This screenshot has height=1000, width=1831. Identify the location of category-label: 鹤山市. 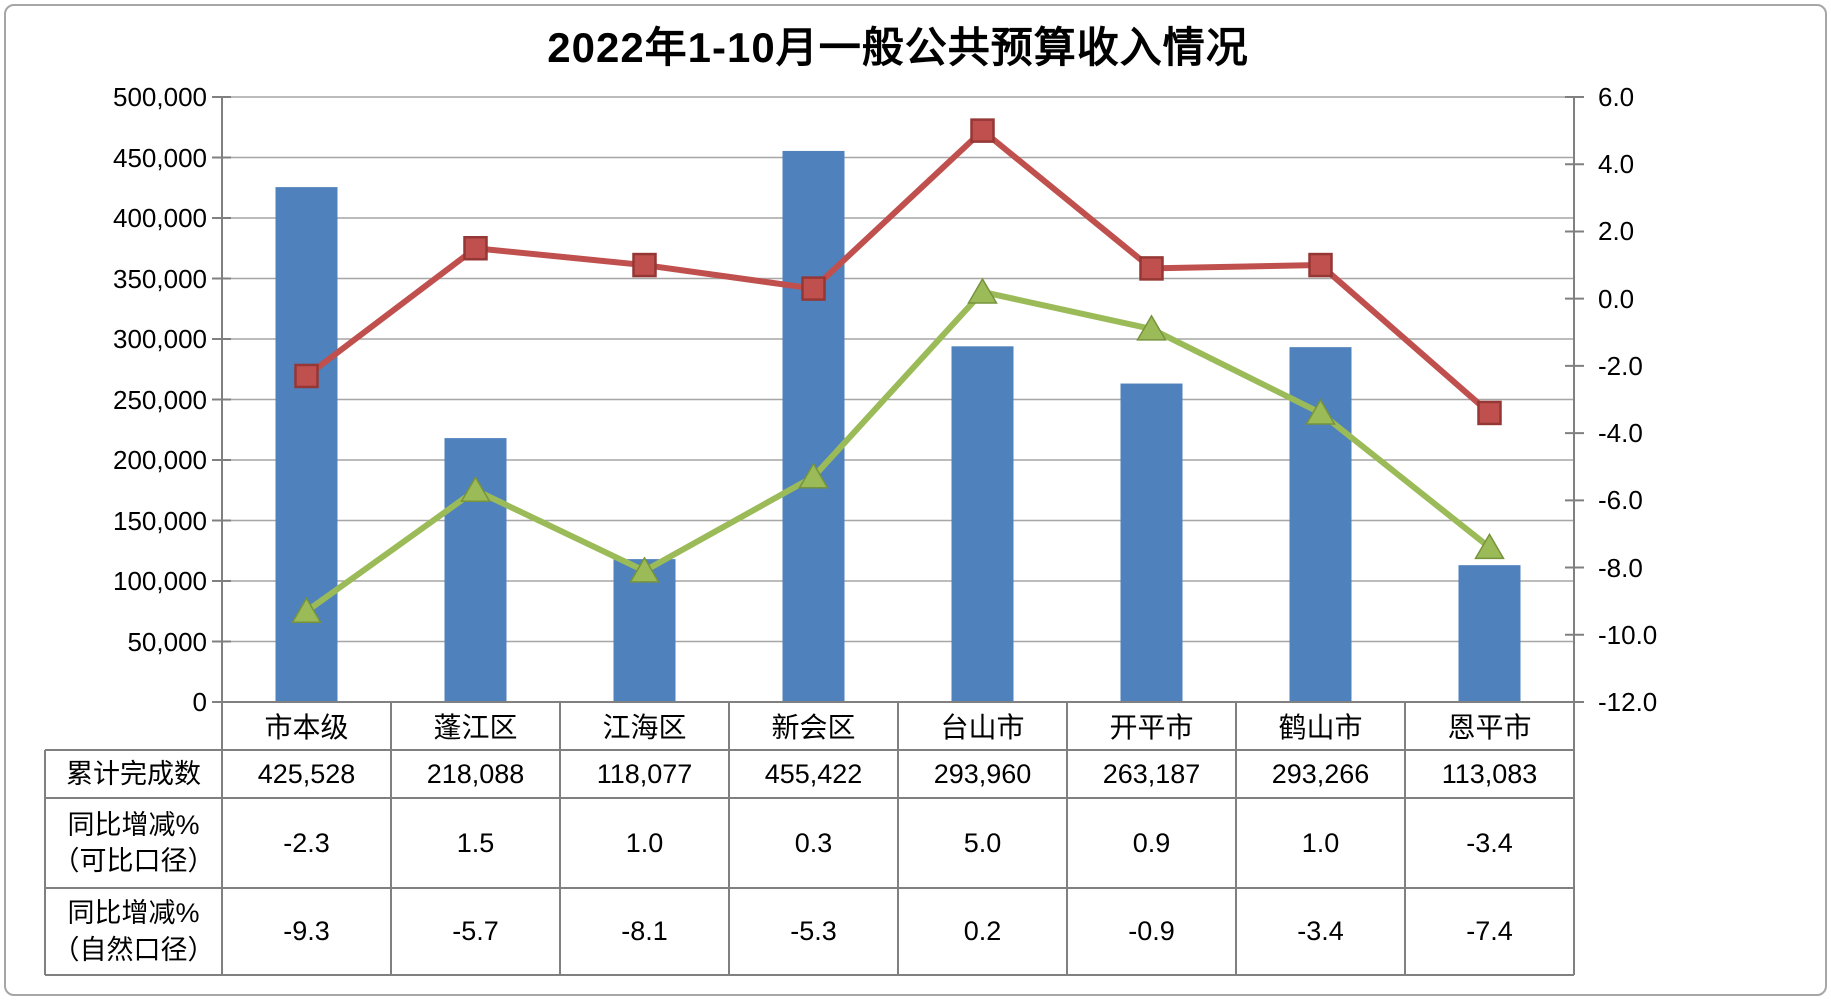
(1320, 727).